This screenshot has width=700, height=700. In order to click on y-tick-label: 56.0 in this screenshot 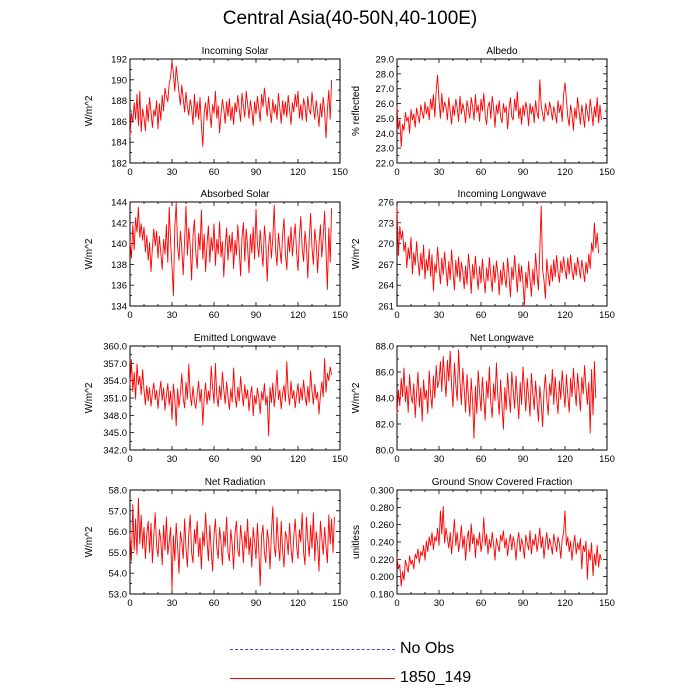, I will do `click(118, 532)`.